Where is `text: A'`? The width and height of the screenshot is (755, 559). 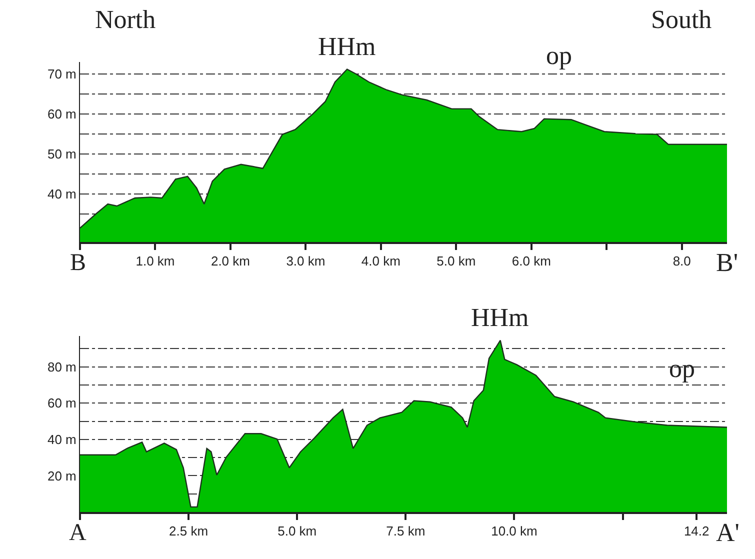 text: A' is located at coordinates (728, 532).